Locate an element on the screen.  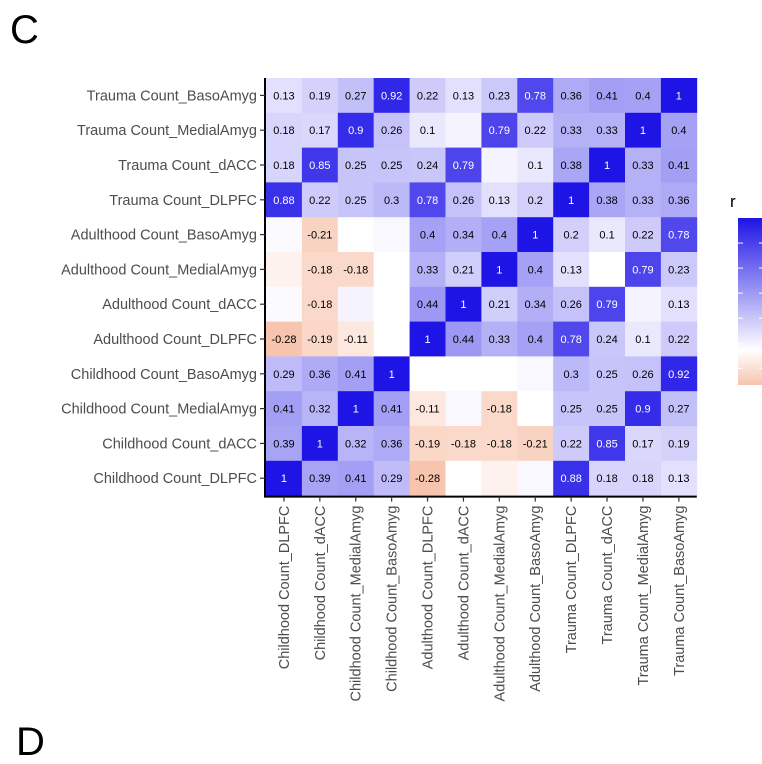
cell-value-label: 0.3 is located at coordinates (391, 201).